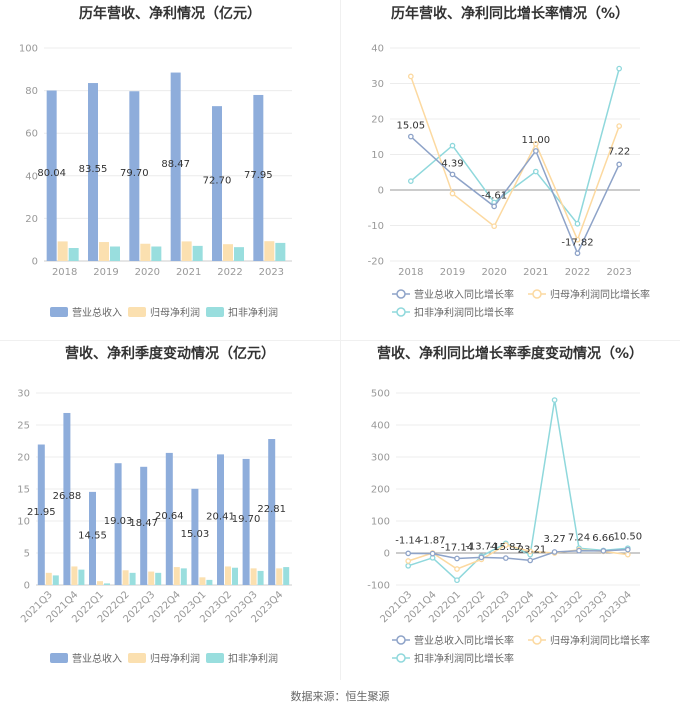 The height and width of the screenshot is (712, 680). Describe the element at coordinates (31, 134) in the screenshot. I see `y-tick-label: 60` at that location.